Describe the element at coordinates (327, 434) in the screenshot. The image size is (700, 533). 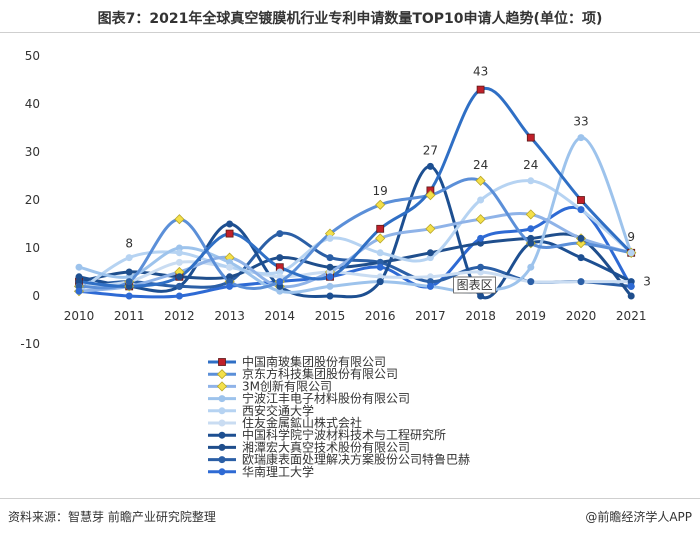
I see `legend-item: 中国科学院宁波材料技术与工程研究所` at that location.